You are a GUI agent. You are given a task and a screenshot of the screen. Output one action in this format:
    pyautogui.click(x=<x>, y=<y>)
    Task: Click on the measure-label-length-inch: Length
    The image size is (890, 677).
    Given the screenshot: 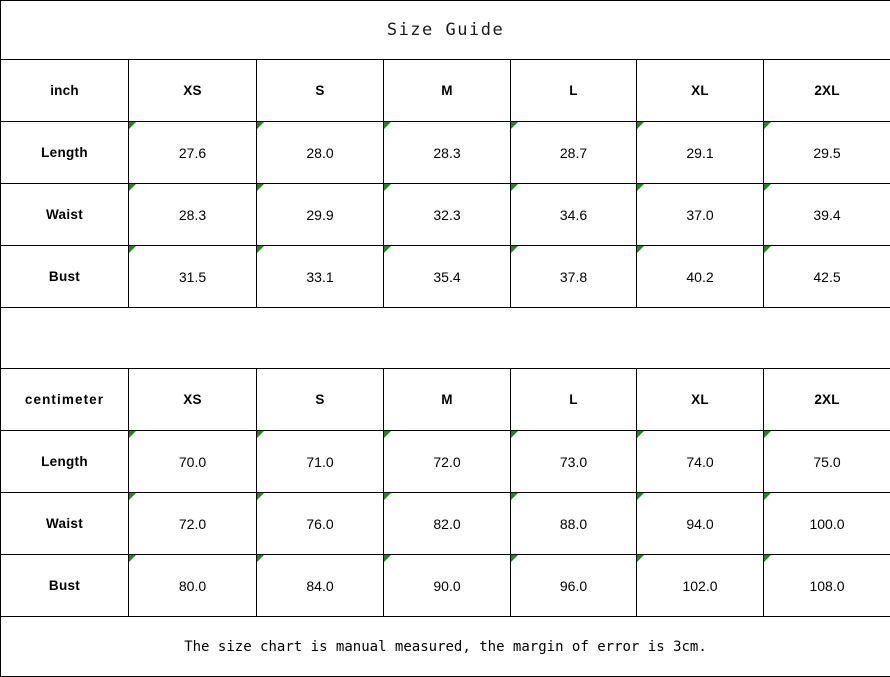 What is the action you would take?
    pyautogui.click(x=65, y=153)
    